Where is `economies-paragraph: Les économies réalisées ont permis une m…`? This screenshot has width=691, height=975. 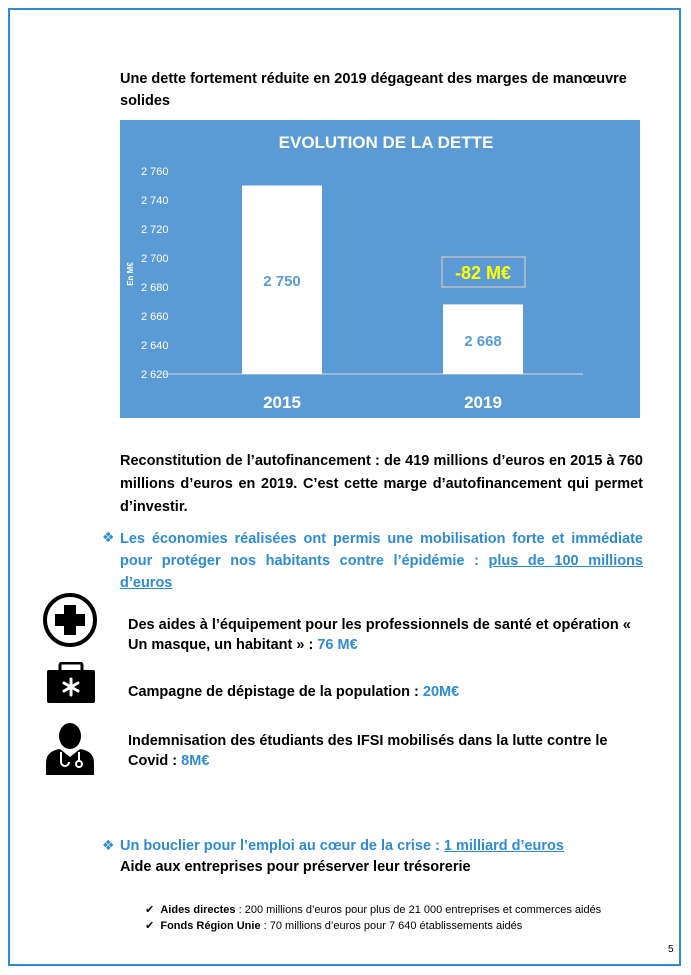 economies-paragraph: Les économies réalisées ont permis une m… is located at coordinates (381, 561).